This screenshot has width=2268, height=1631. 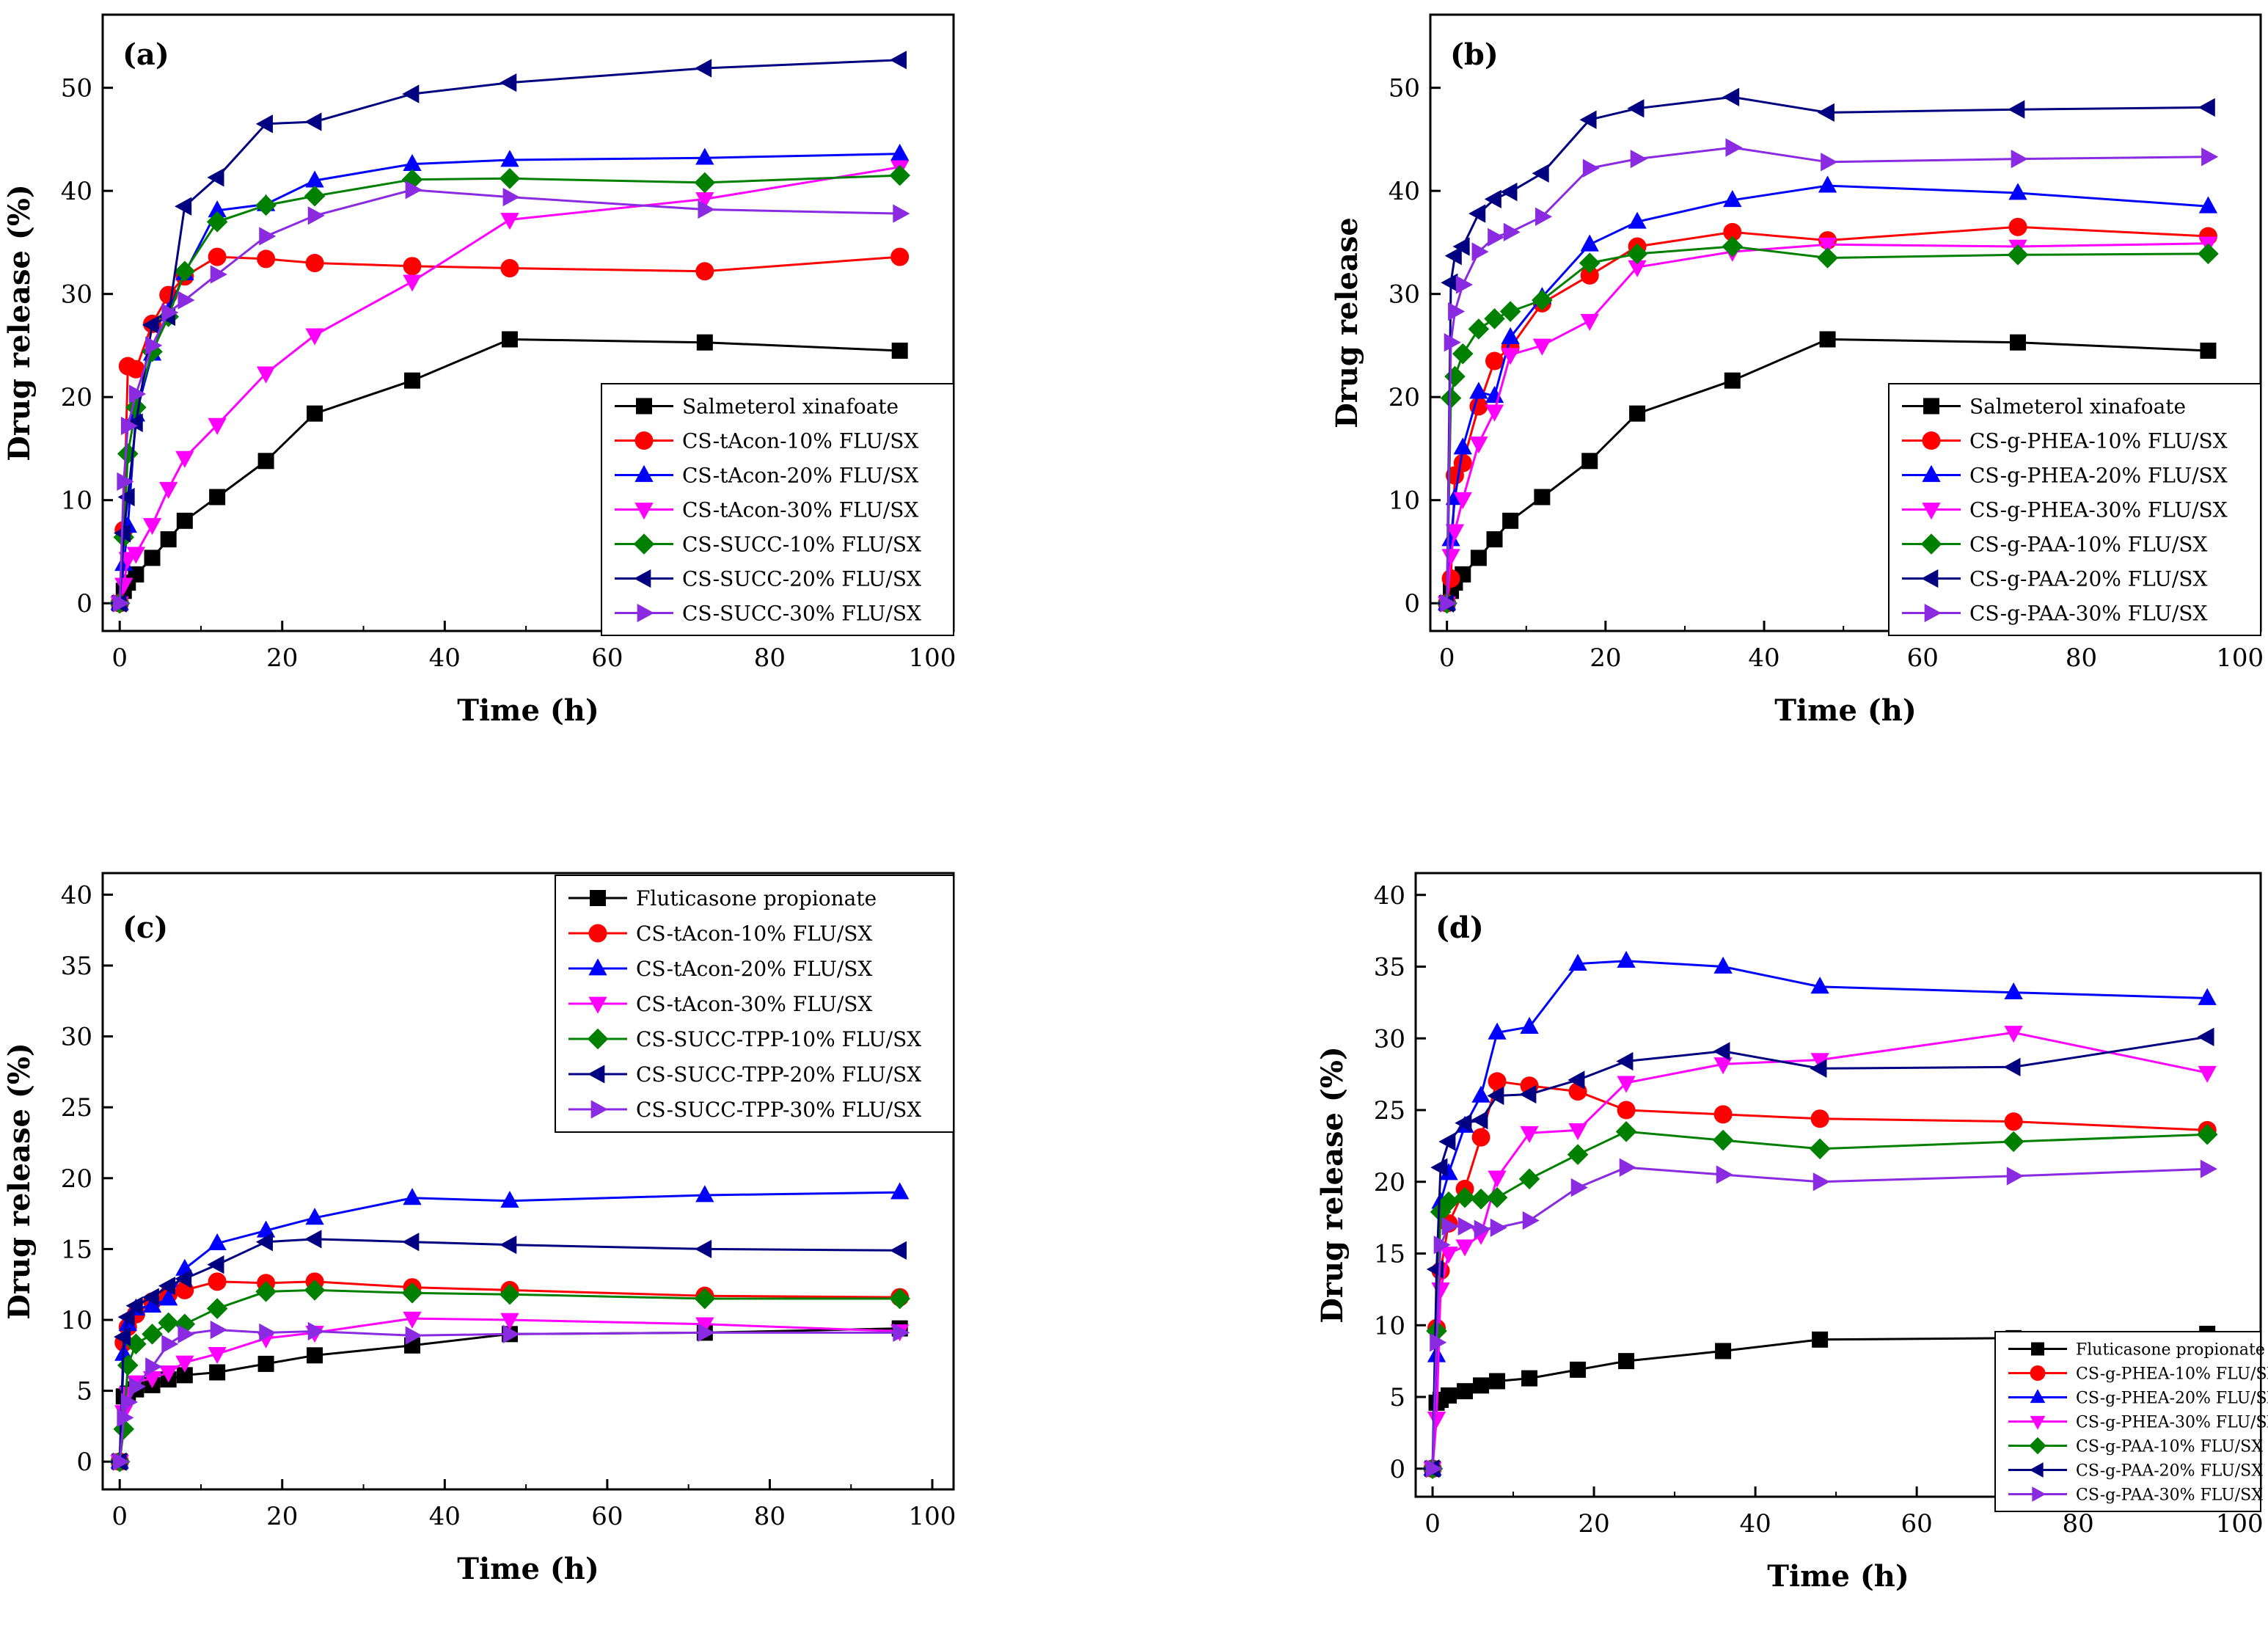 What do you see at coordinates (282, 1516) in the screenshot?
I see `x-tick-label: 20` at bounding box center [282, 1516].